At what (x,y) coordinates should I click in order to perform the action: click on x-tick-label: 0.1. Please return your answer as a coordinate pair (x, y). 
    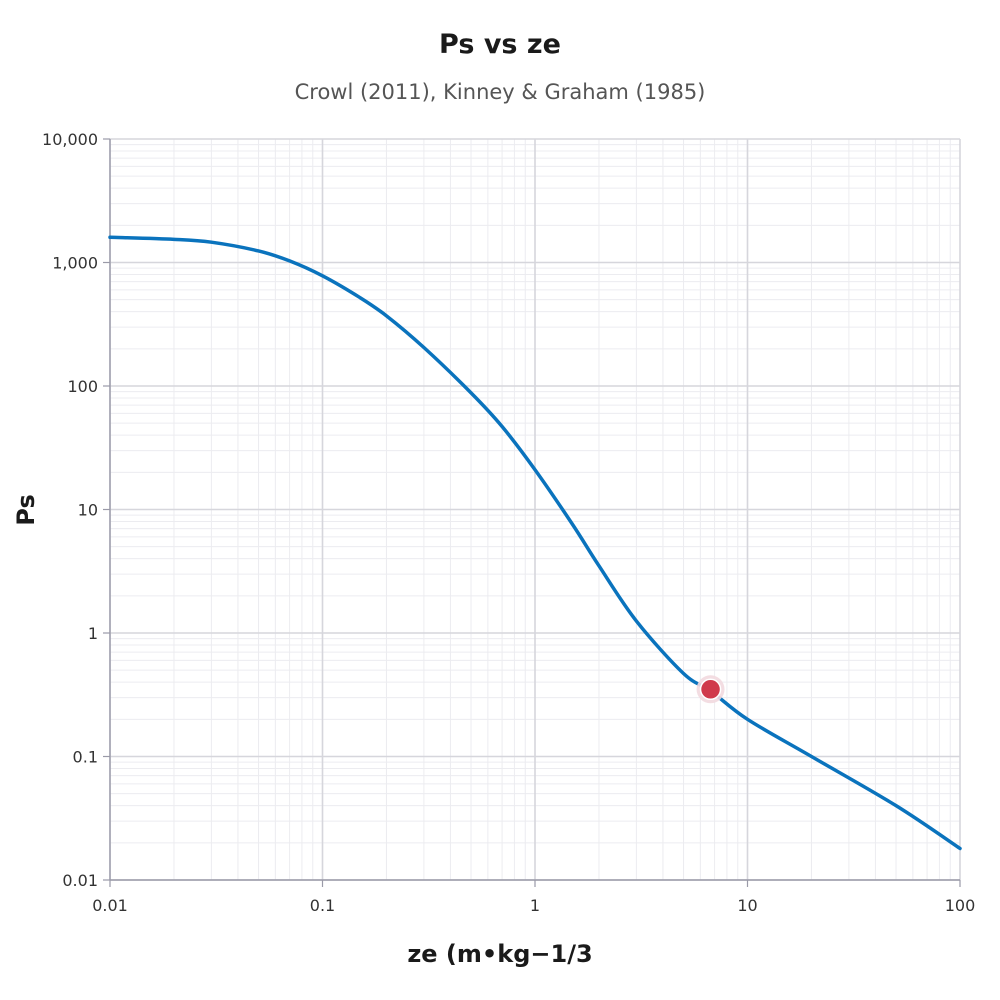
    Looking at the image, I should click on (322, 905).